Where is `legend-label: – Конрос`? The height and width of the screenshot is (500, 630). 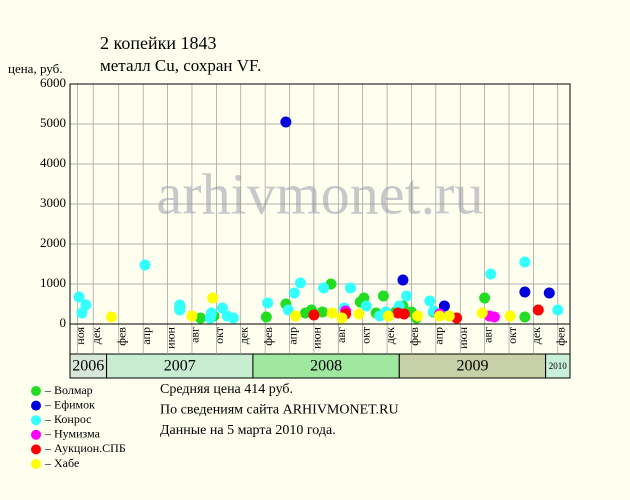
legend-label: – Конрос is located at coordinates (67, 419).